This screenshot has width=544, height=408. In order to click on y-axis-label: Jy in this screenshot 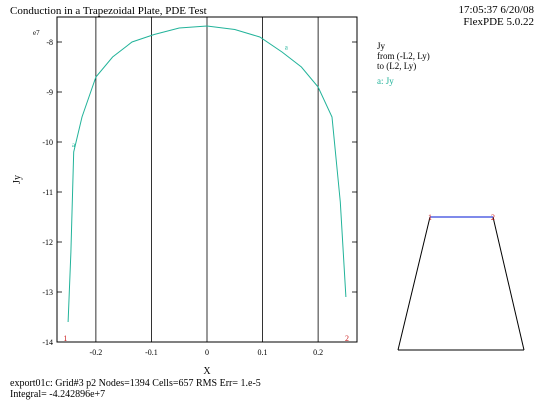, I will do `click(17, 179)`.